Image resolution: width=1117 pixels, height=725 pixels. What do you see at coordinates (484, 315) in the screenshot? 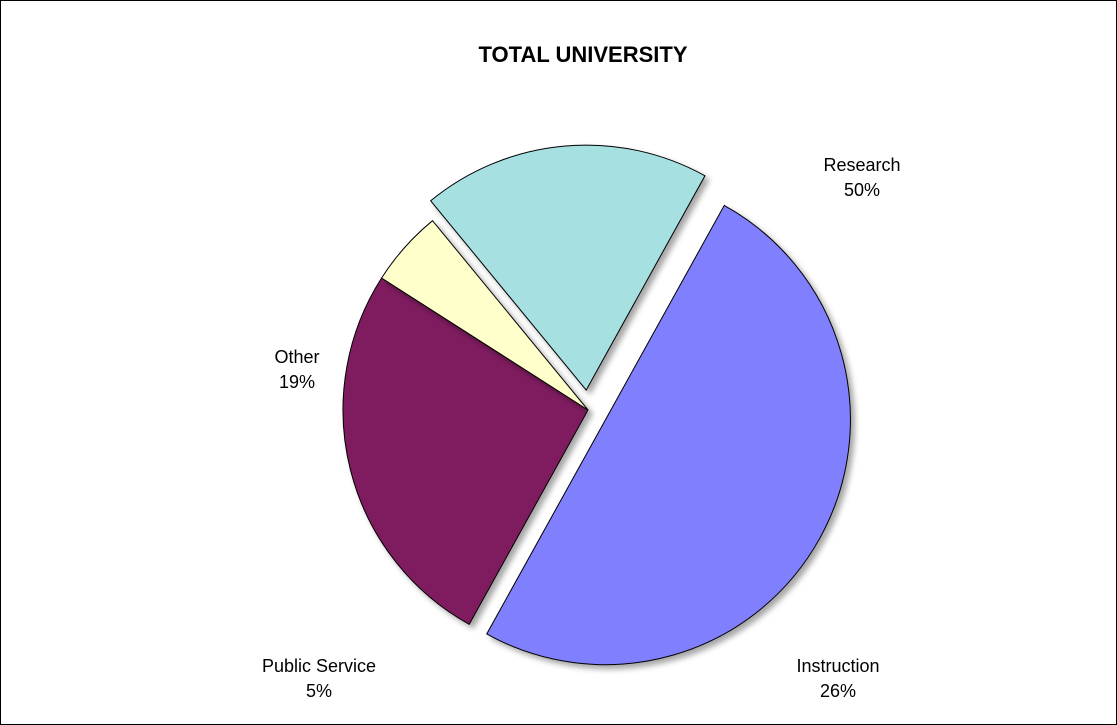
I see `pie-slice-public-service` at bounding box center [484, 315].